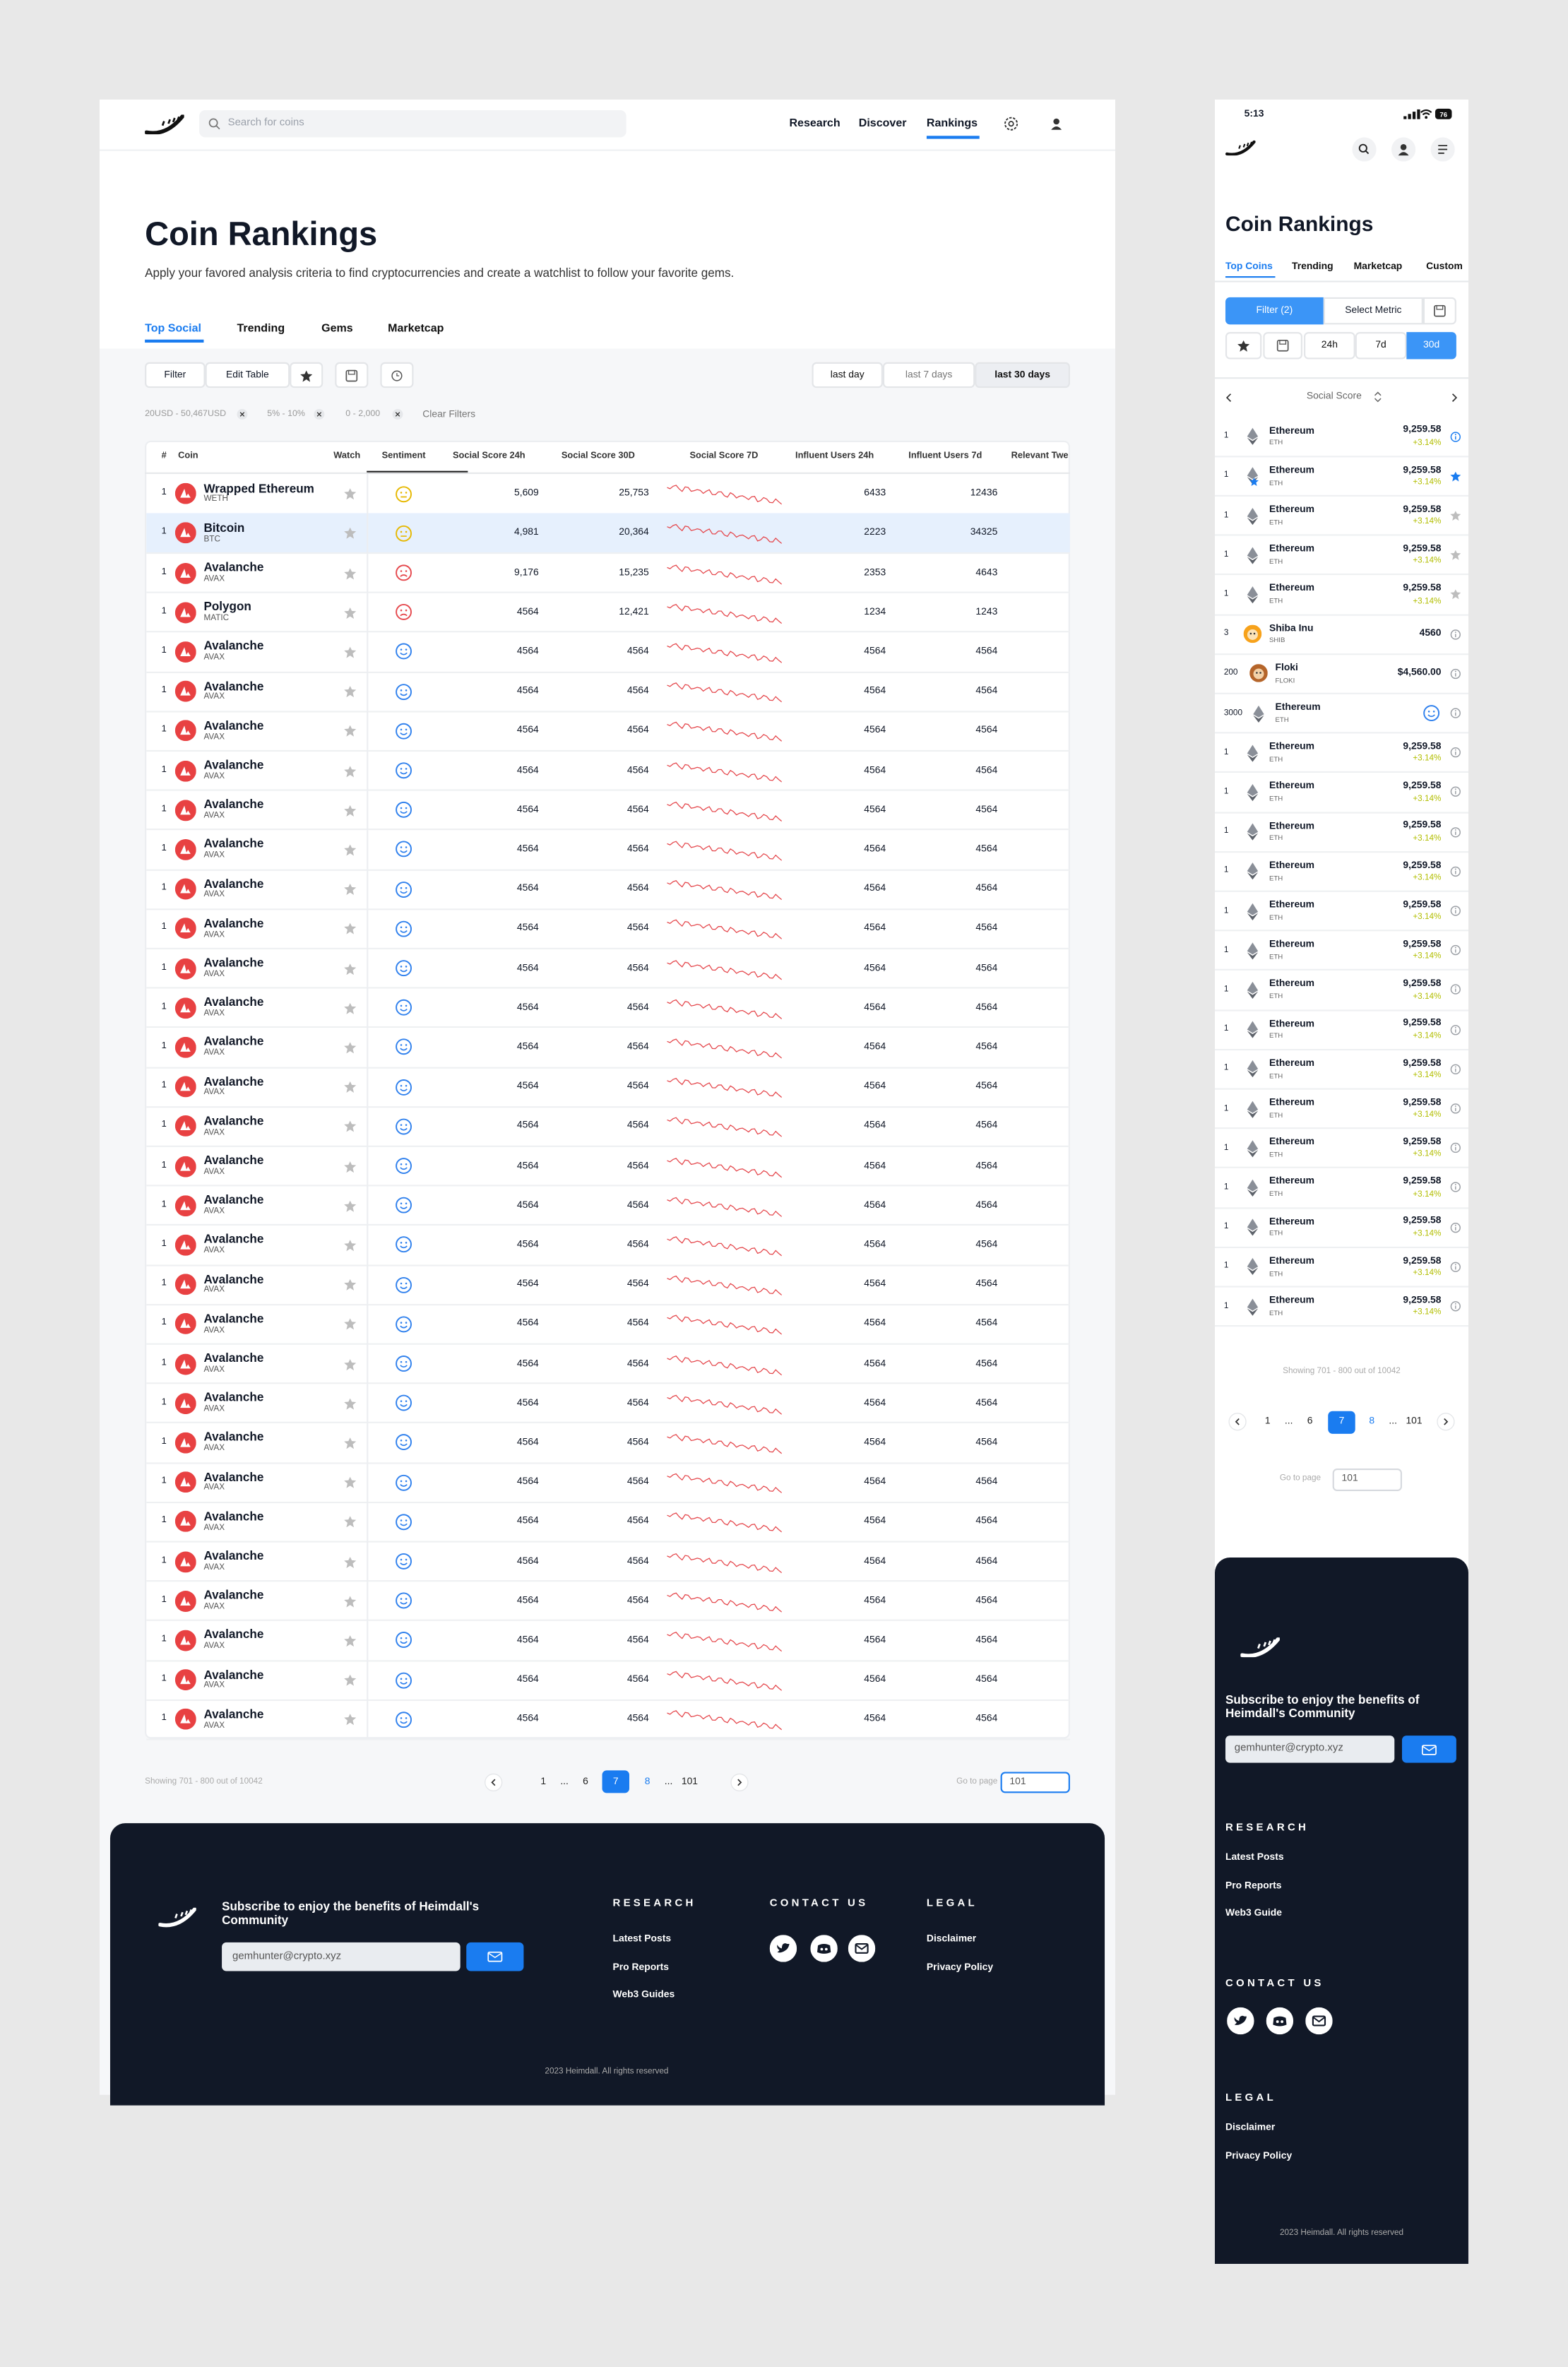 The image size is (1568, 2367). What do you see at coordinates (615, 1781) in the screenshot?
I see `page-active` at bounding box center [615, 1781].